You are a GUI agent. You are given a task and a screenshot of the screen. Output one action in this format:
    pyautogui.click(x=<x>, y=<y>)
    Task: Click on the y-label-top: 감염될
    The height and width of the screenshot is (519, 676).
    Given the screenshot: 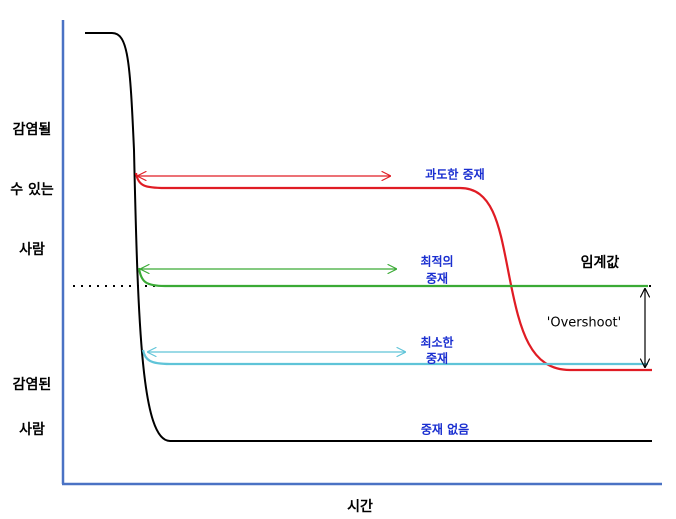 What is the action you would take?
    pyautogui.click(x=32, y=129)
    